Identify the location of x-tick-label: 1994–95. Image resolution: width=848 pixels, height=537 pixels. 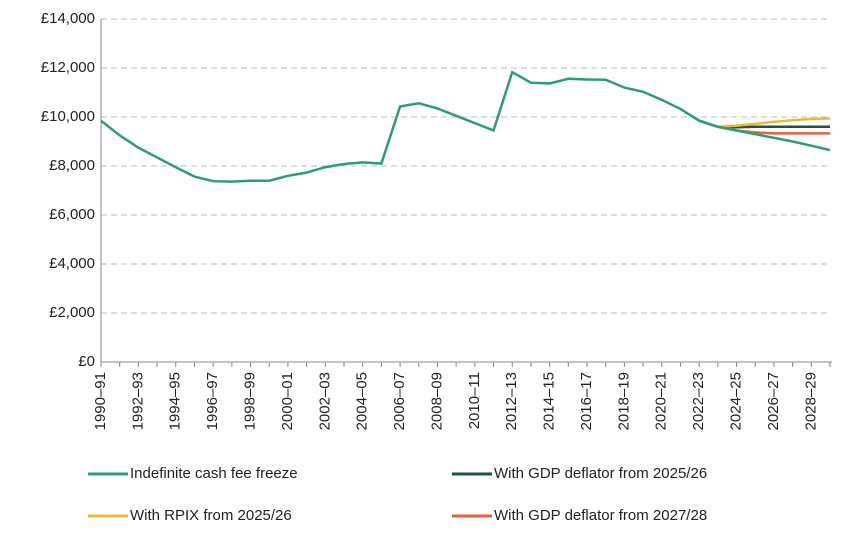
(175, 401).